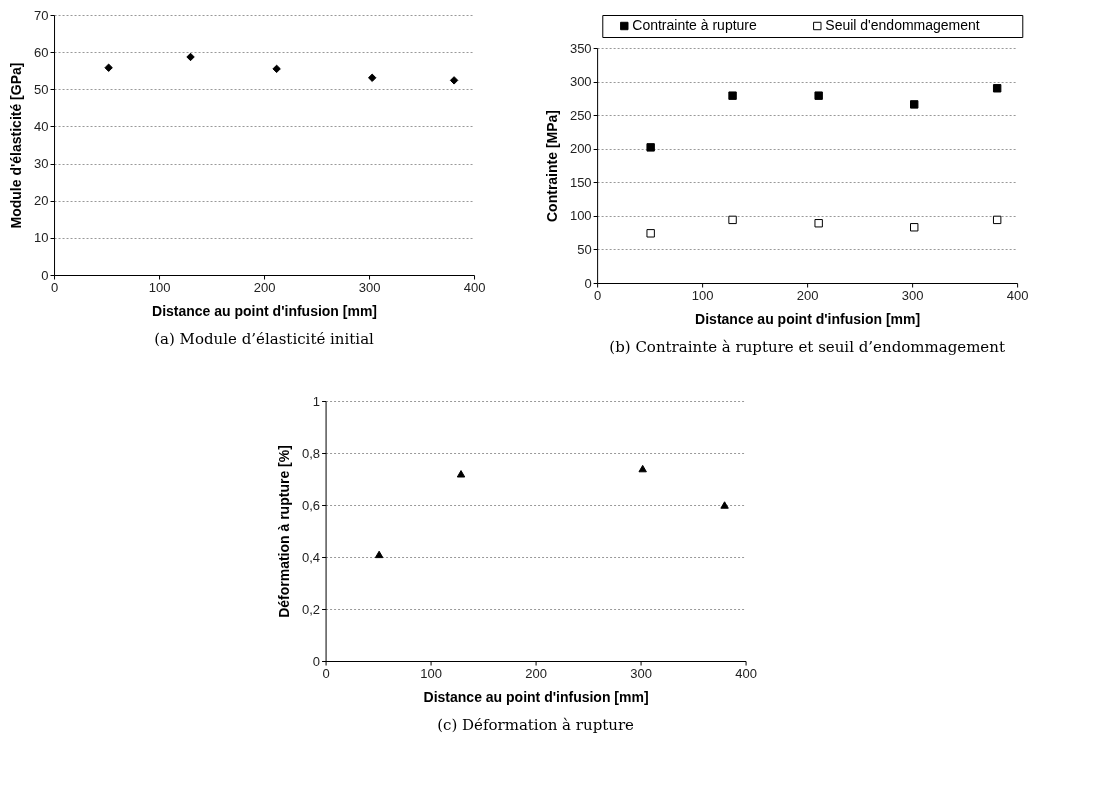 The width and height of the screenshot is (1099, 802). Describe the element at coordinates (807, 347) in the screenshot. I see `text: (b) Contrainte à rupture et seuil d’endommagement` at that location.